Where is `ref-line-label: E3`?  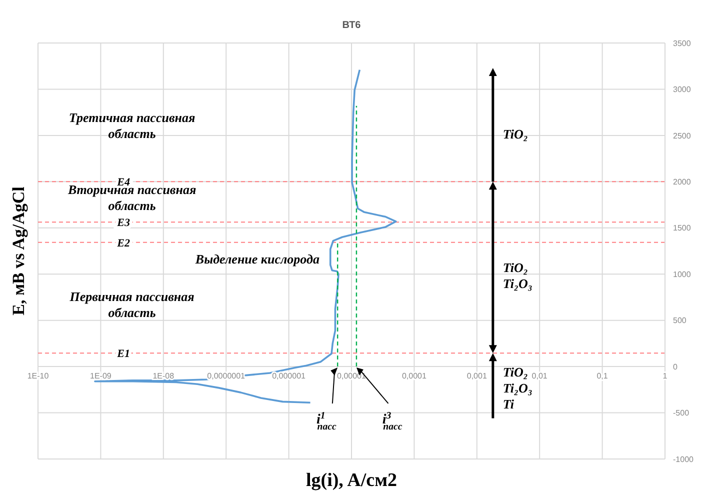 ref-line-label: E3 is located at coordinates (123, 223).